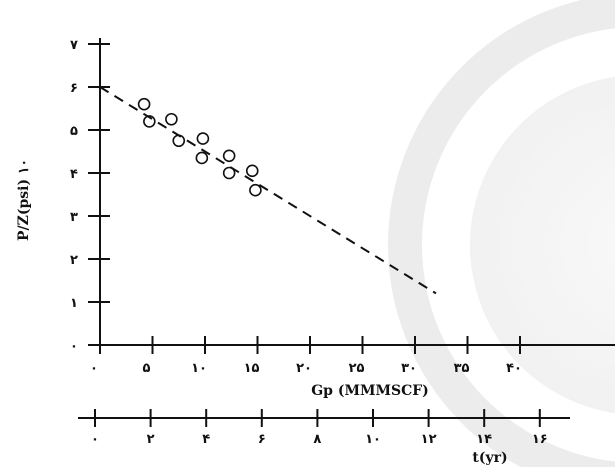  What do you see at coordinates (74, 131) in the screenshot?
I see `y-tick-label: ۵` at bounding box center [74, 131].